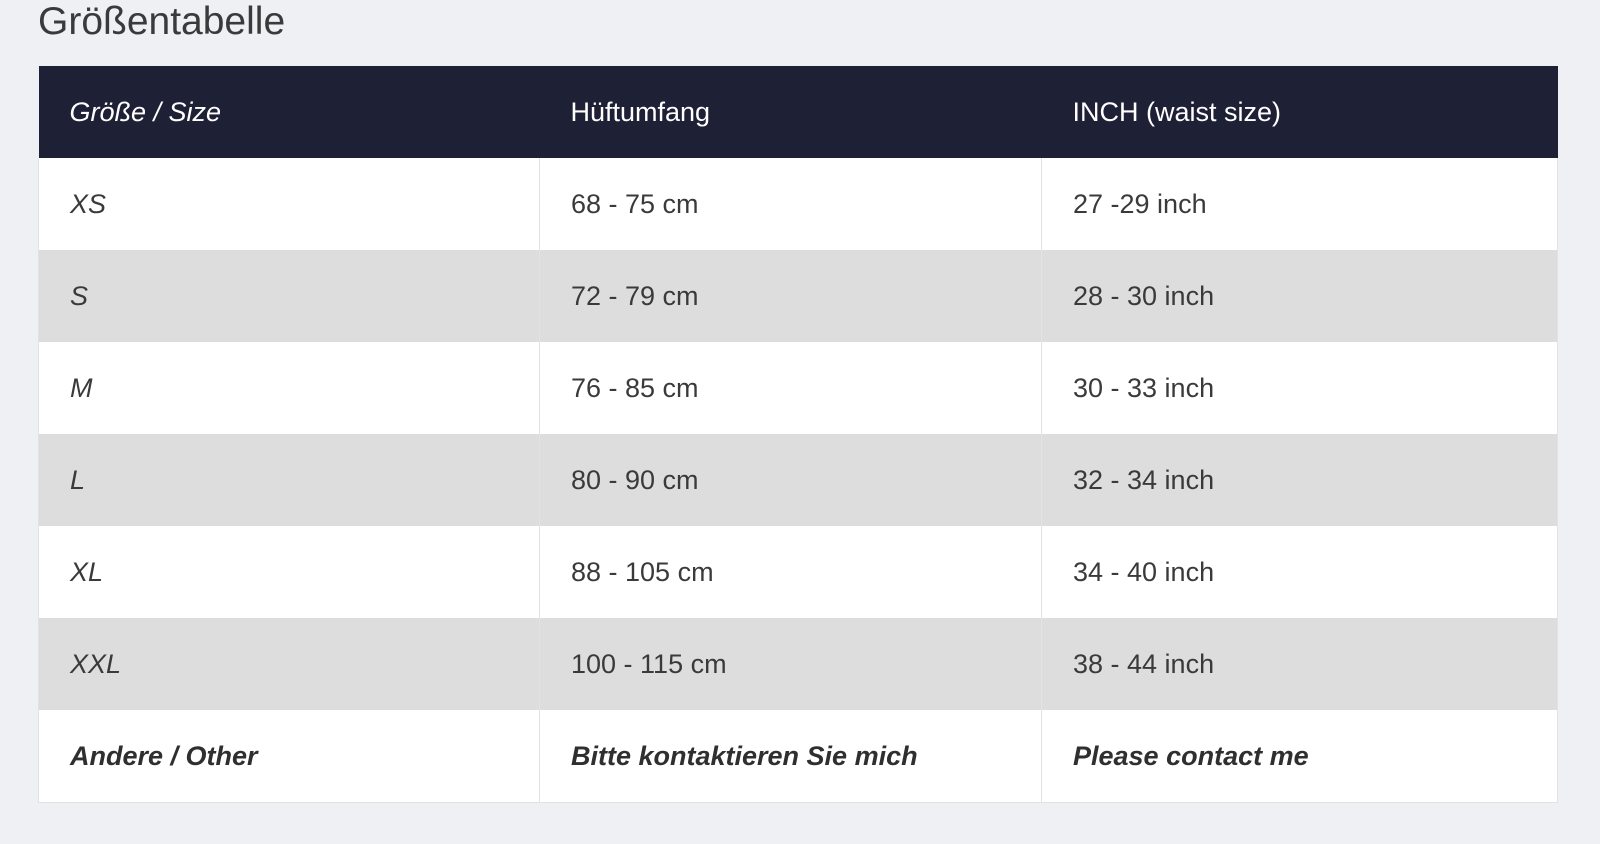 This screenshot has height=844, width=1600. I want to click on size-cell: XS, so click(289, 204).